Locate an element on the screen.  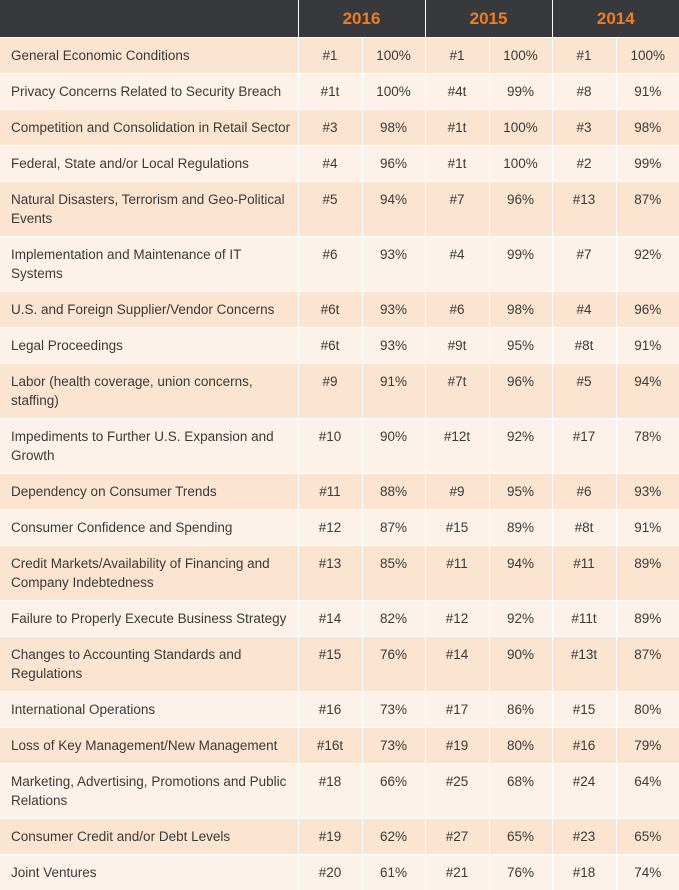
rank-2015: #21 is located at coordinates (457, 872).